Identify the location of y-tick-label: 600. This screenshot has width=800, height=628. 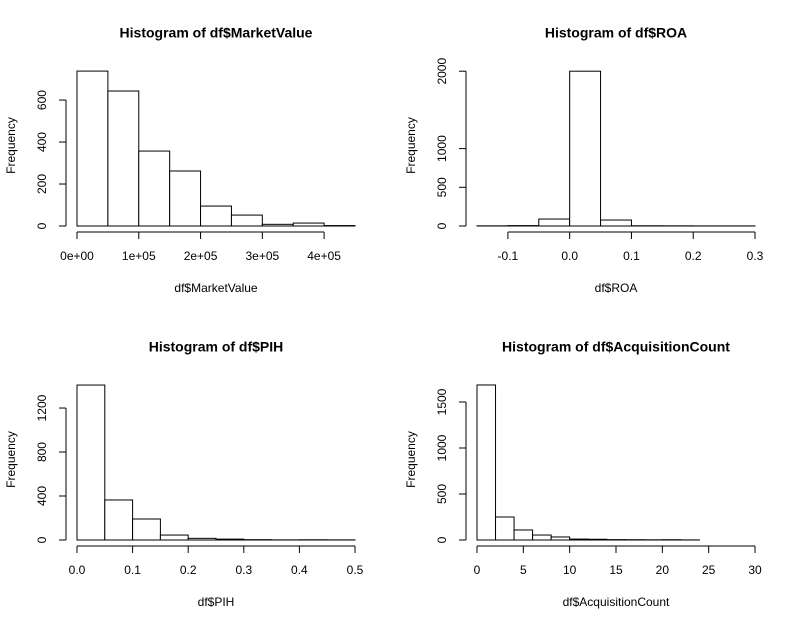
(42, 100).